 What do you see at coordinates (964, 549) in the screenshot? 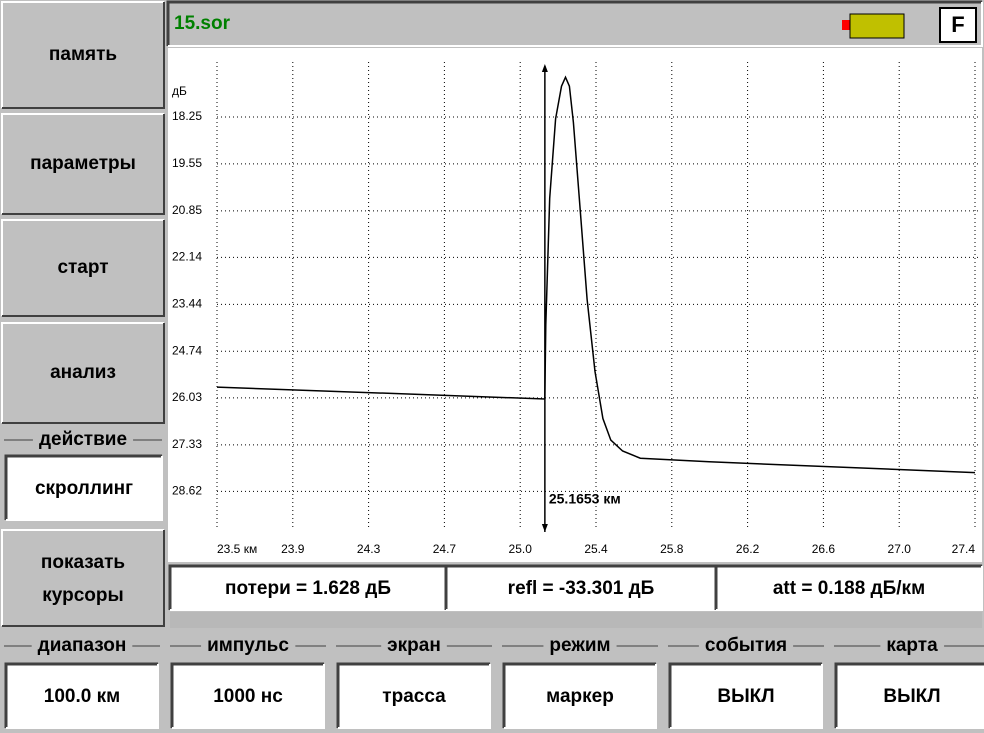
I see `x-tick-label: 27.4` at bounding box center [964, 549].